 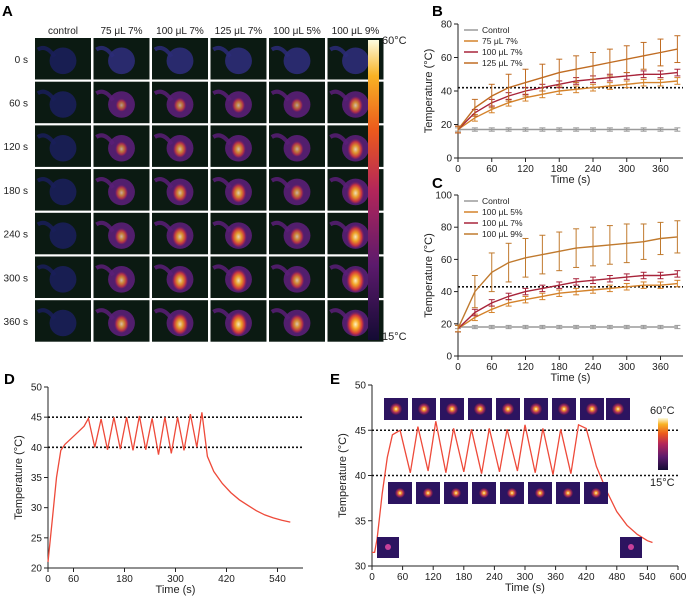 What do you see at coordinates (443, 196) in the screenshot?
I see `y-tick-label: 100` at bounding box center [443, 196].